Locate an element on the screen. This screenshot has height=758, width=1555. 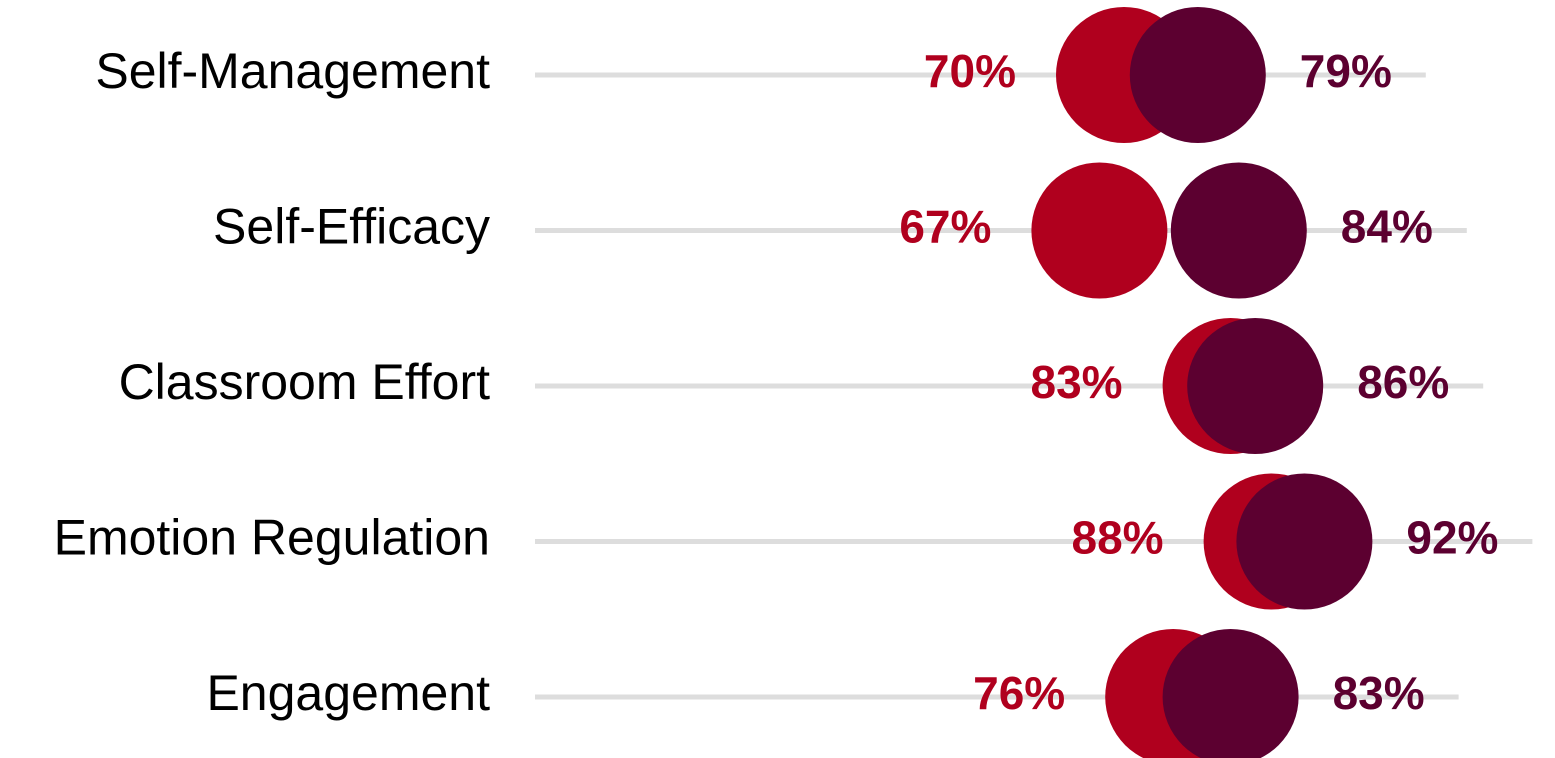
value-label: 92% is located at coordinates (1452, 538).